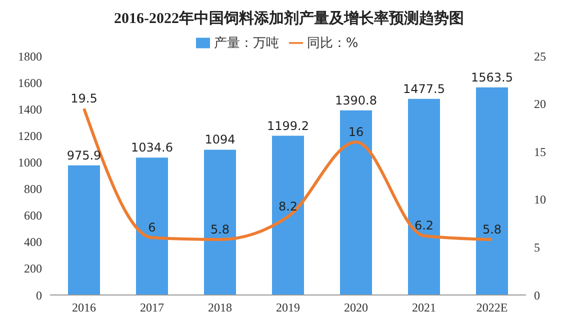 This screenshot has height=331, width=578. What do you see at coordinates (288, 307) in the screenshot?
I see `x-tick-label: 2019` at bounding box center [288, 307].